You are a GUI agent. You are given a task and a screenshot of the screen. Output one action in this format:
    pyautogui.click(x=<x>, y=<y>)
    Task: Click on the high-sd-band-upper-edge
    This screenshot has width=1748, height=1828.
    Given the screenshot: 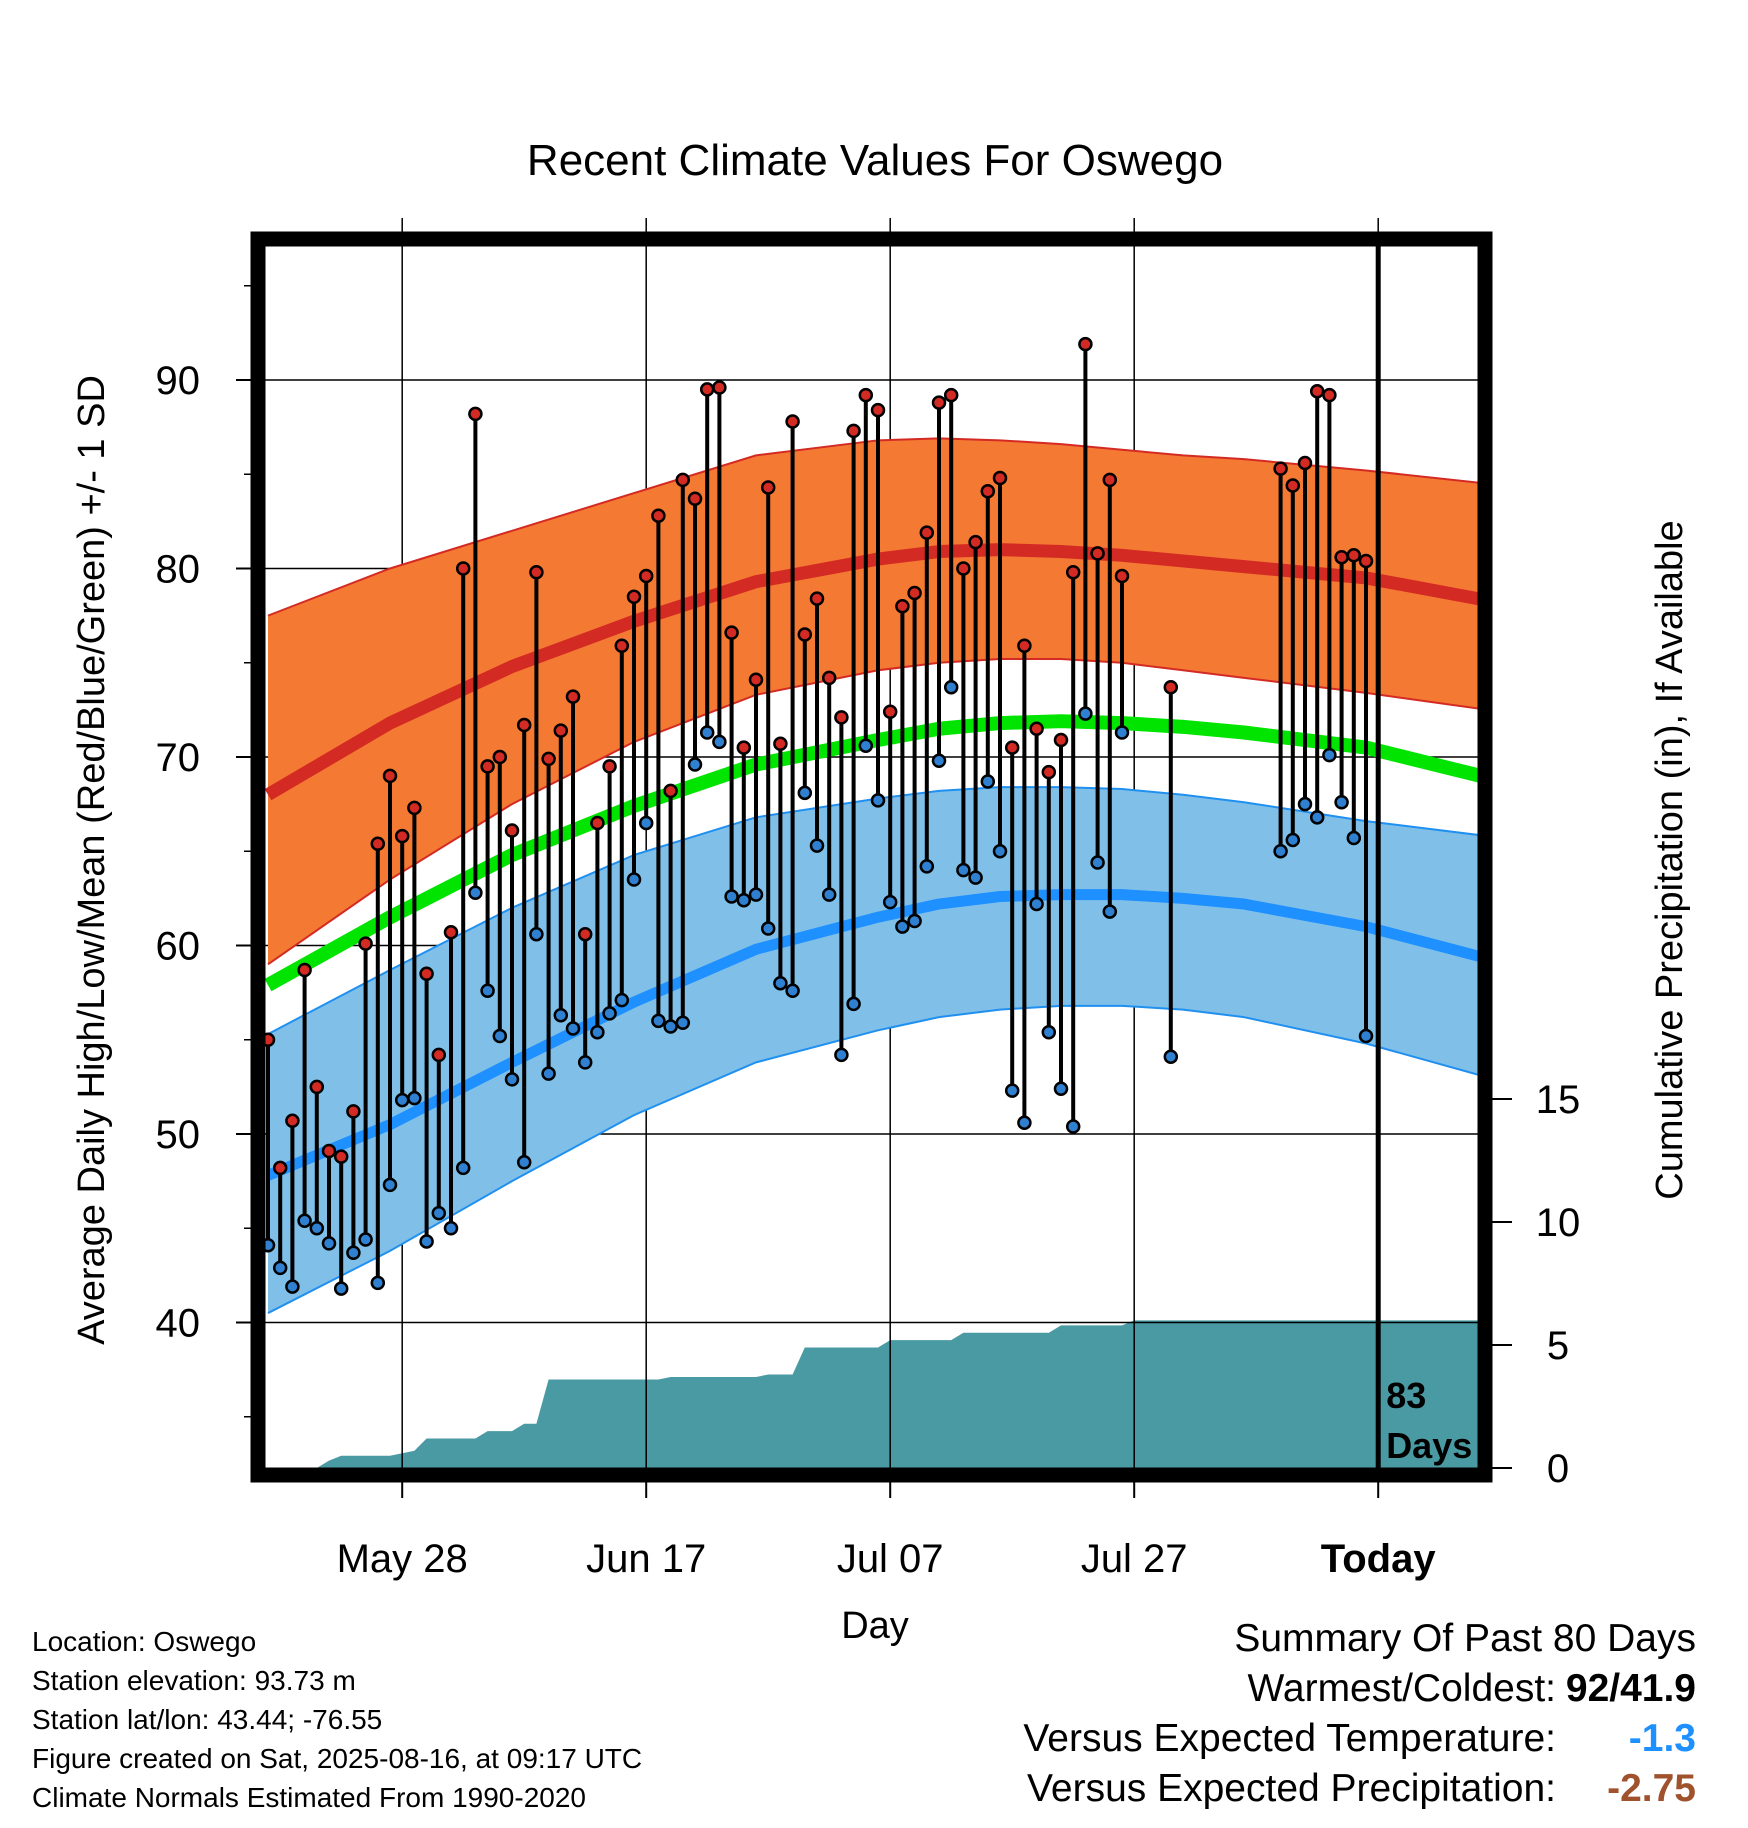 What is the action you would take?
    pyautogui.click(x=872, y=527)
    